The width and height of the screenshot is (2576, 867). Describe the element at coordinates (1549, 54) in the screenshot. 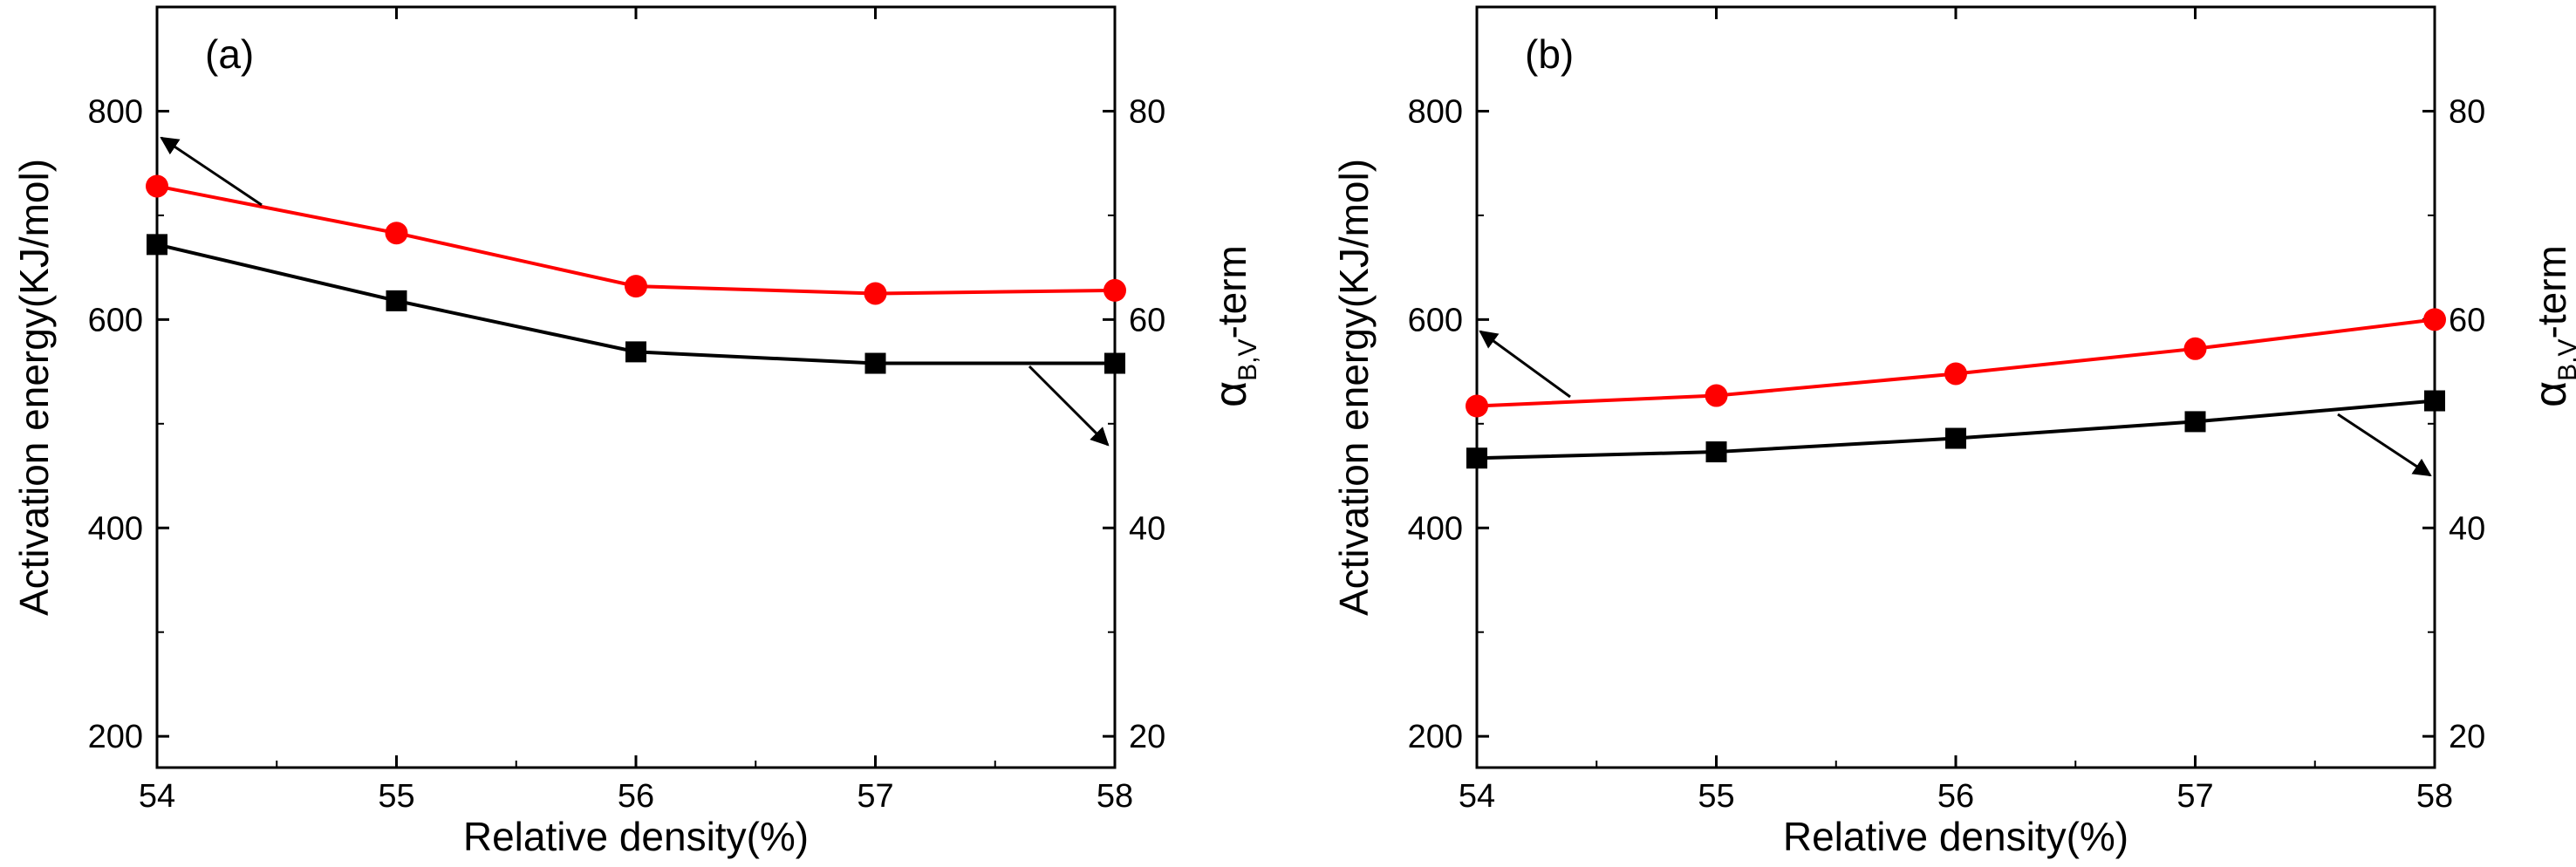

I see `panel-label: (b)` at that location.